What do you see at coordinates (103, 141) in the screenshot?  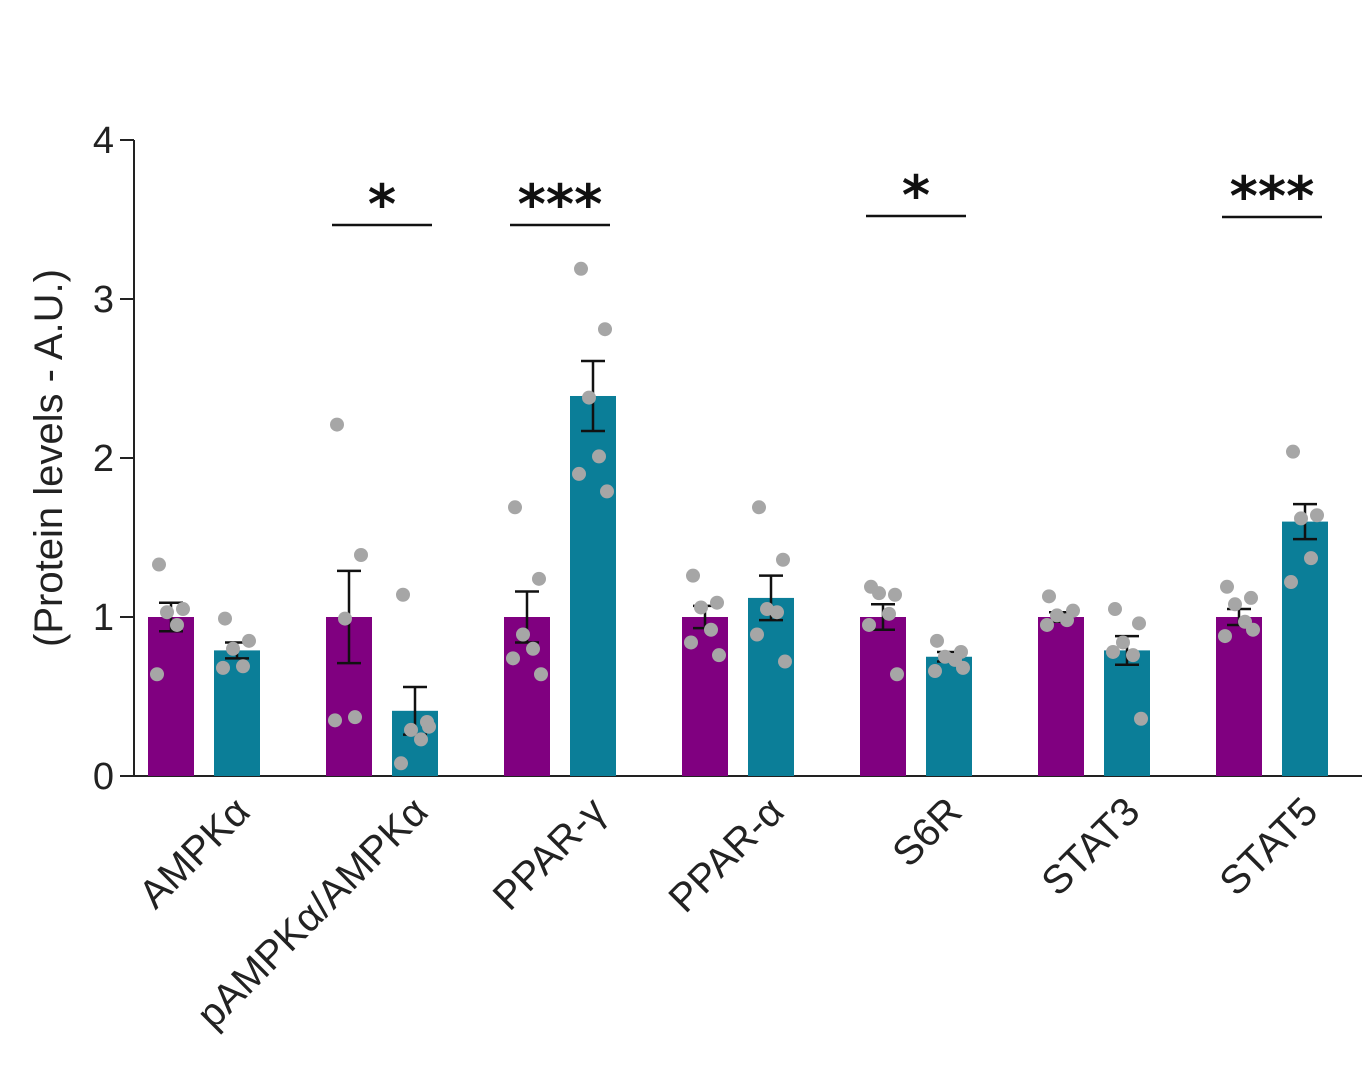 I see `y-tick-label-4: 4` at bounding box center [103, 141].